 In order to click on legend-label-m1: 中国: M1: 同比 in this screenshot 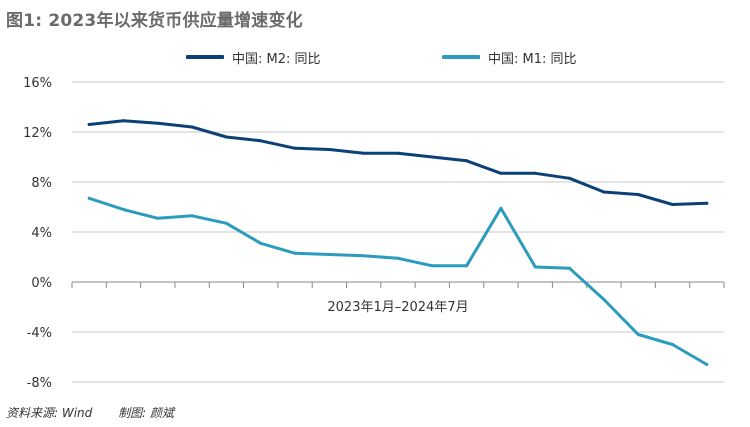, I will do `click(532, 59)`.